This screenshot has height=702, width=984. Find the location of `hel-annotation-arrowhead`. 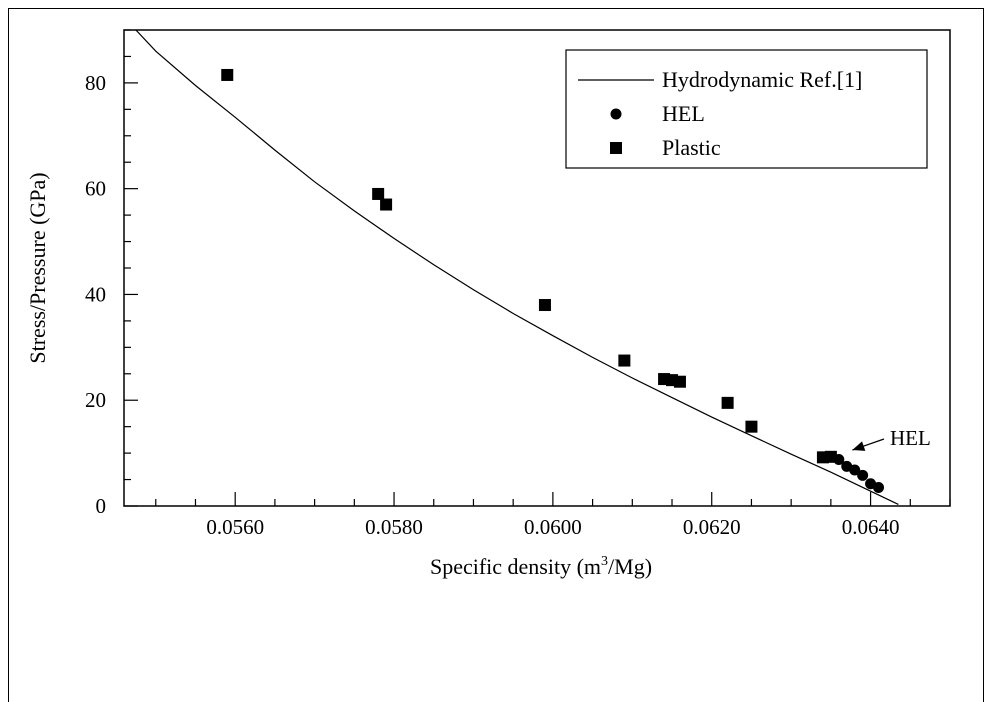

hel-annotation-arrowhead is located at coordinates (859, 446).